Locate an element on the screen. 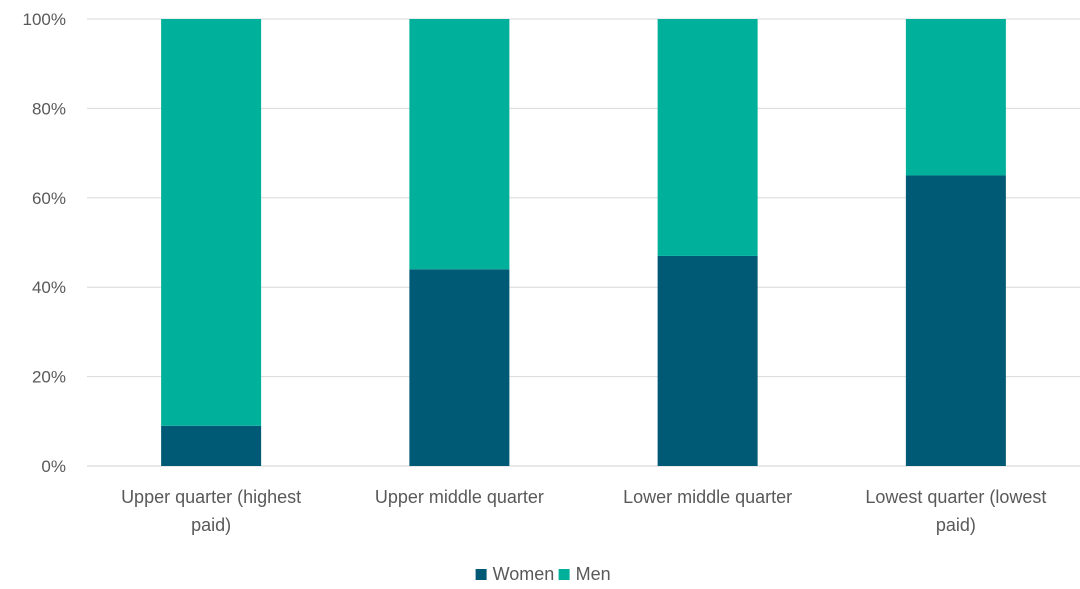 Image resolution: width=1080 pixels, height=589 pixels. legend-swatch-women is located at coordinates (481, 574).